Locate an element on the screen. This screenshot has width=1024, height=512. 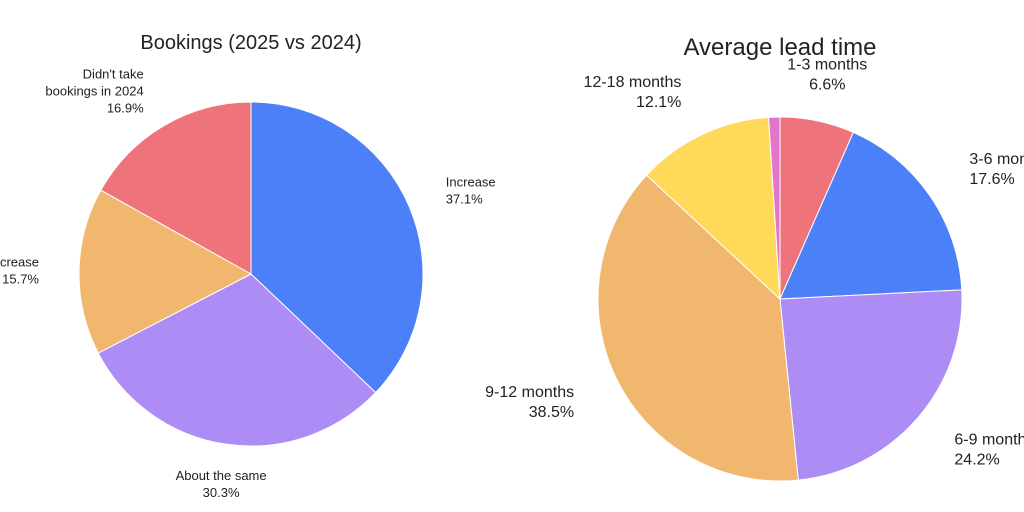
pie0-label-didn-t-take-bookings-in-2024: Didn't take bookings in 2024 16.9% is located at coordinates (94, 91).